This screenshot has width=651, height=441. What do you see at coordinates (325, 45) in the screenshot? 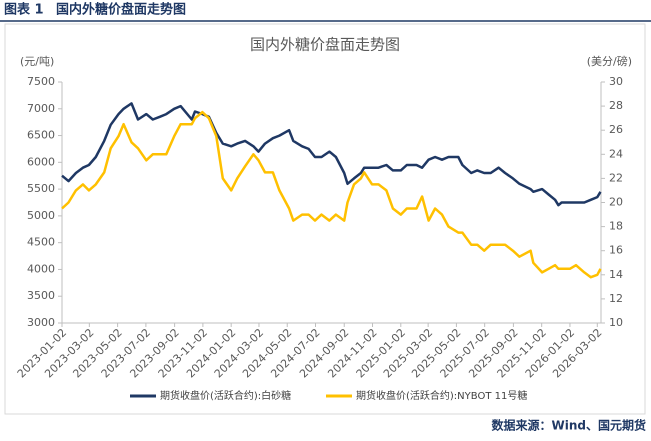
I see `chart-title: 国内外糖价盘面走势图` at bounding box center [325, 45].